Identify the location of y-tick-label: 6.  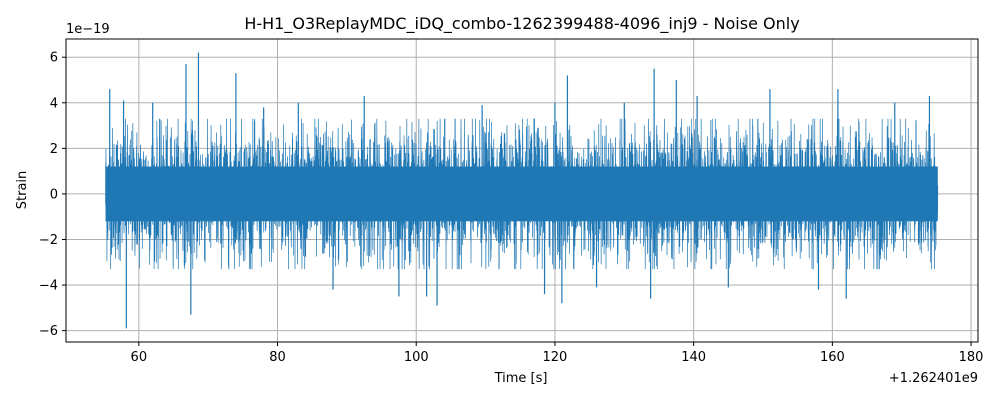
(54, 58).